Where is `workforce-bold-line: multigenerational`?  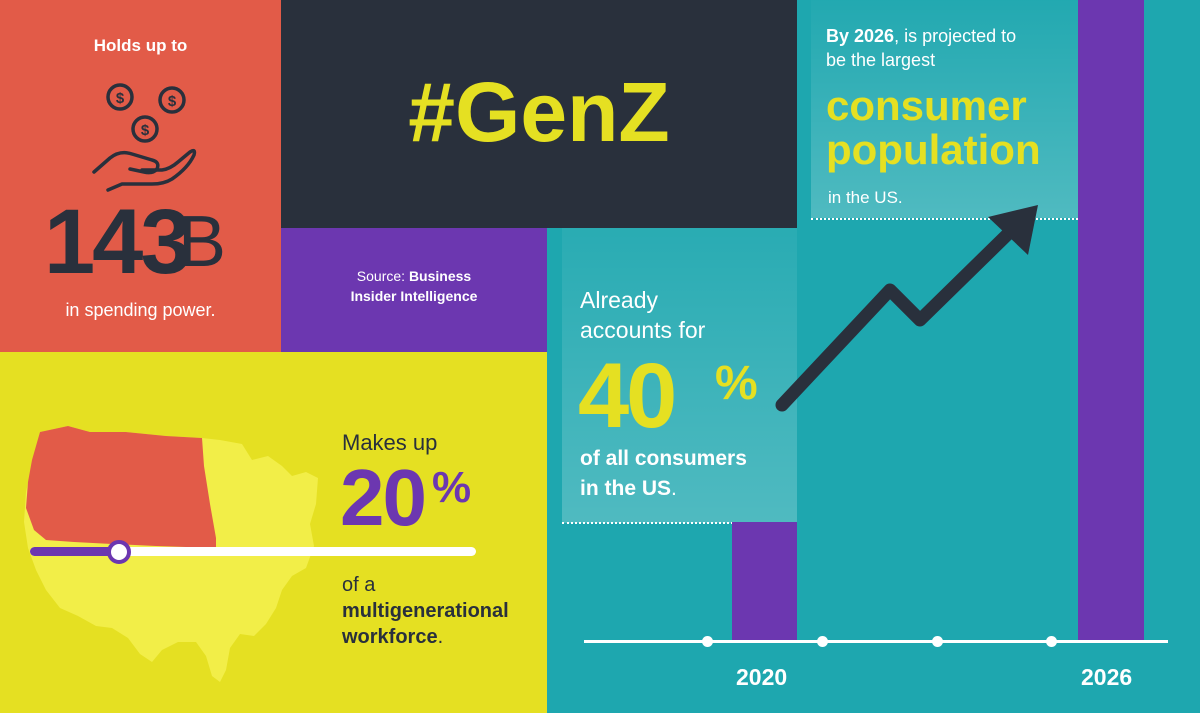 workforce-bold-line: multigenerational is located at coordinates (425, 611).